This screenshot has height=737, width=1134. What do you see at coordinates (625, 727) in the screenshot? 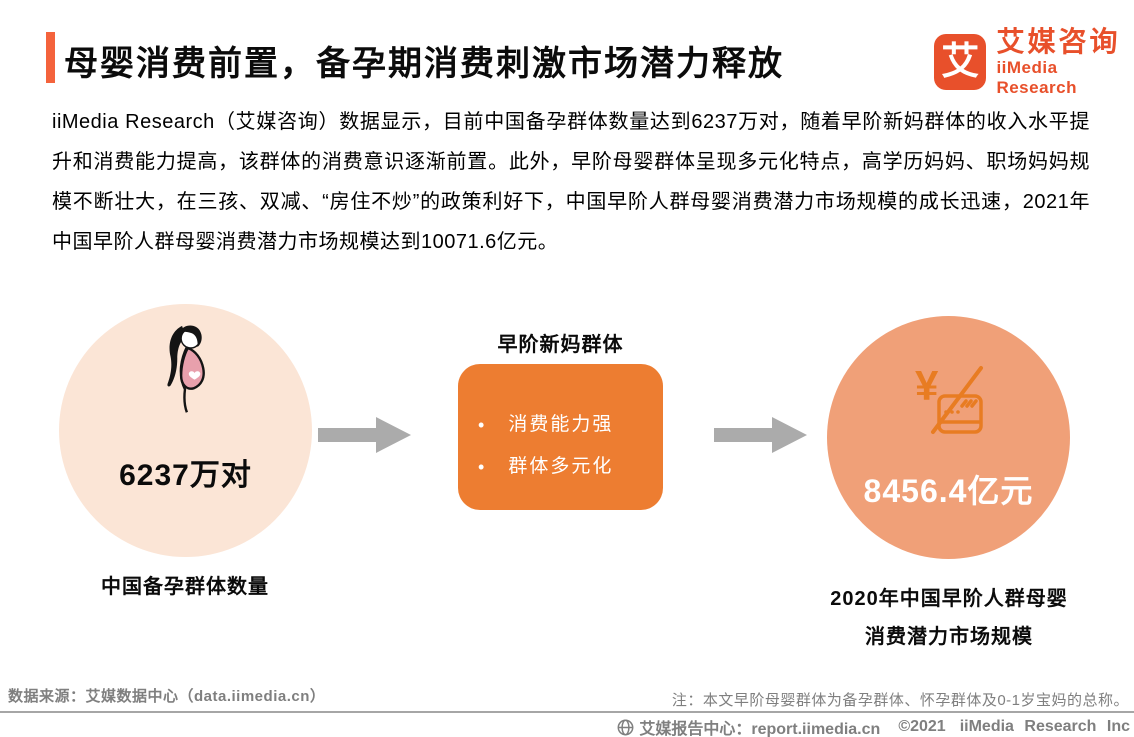
I see `globe-icon` at bounding box center [625, 727].